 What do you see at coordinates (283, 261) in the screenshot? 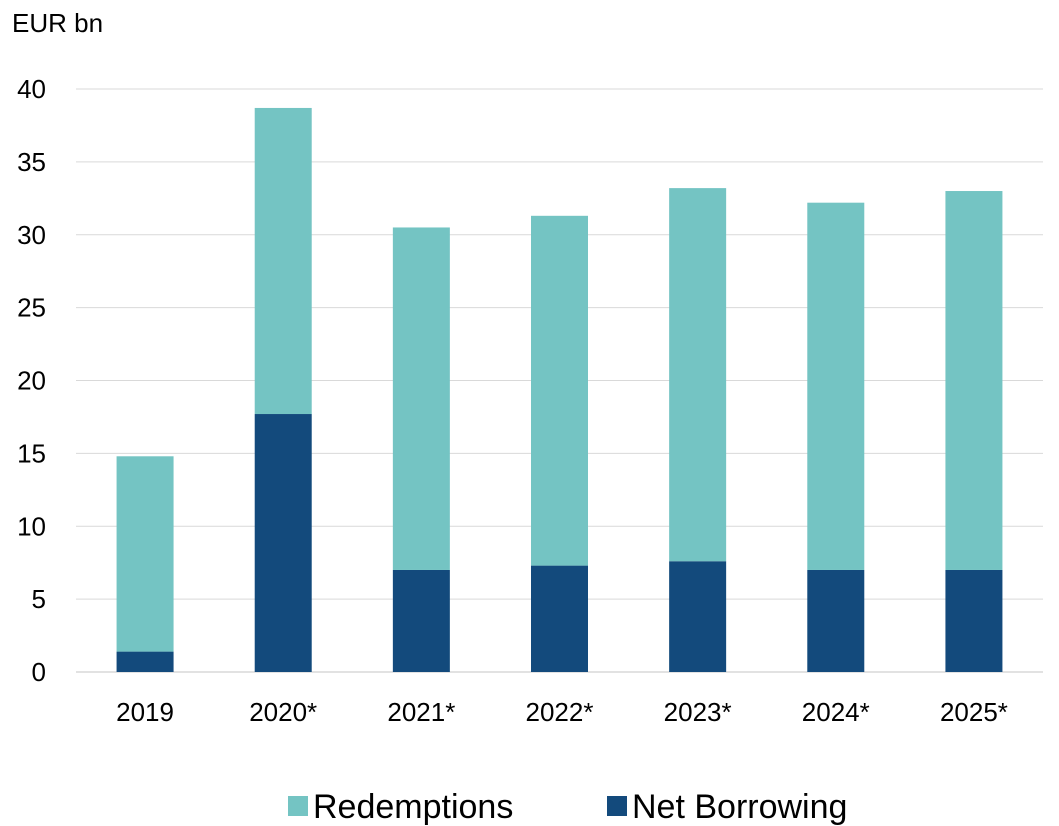
I see `bar-redemptions-2020` at bounding box center [283, 261].